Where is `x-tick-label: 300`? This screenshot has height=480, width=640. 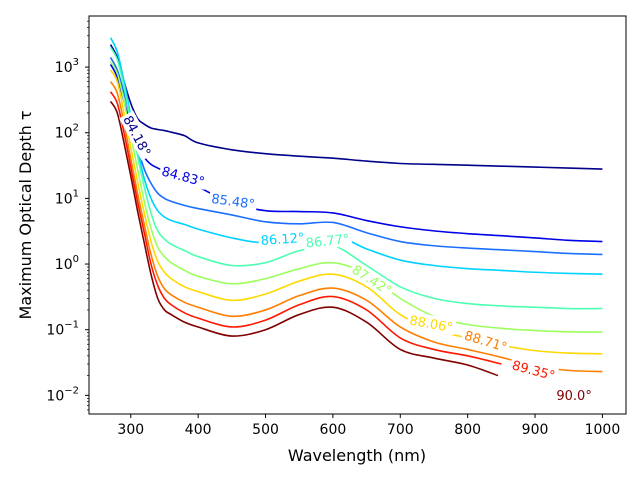 x-tick-label: 300 is located at coordinates (130, 430).